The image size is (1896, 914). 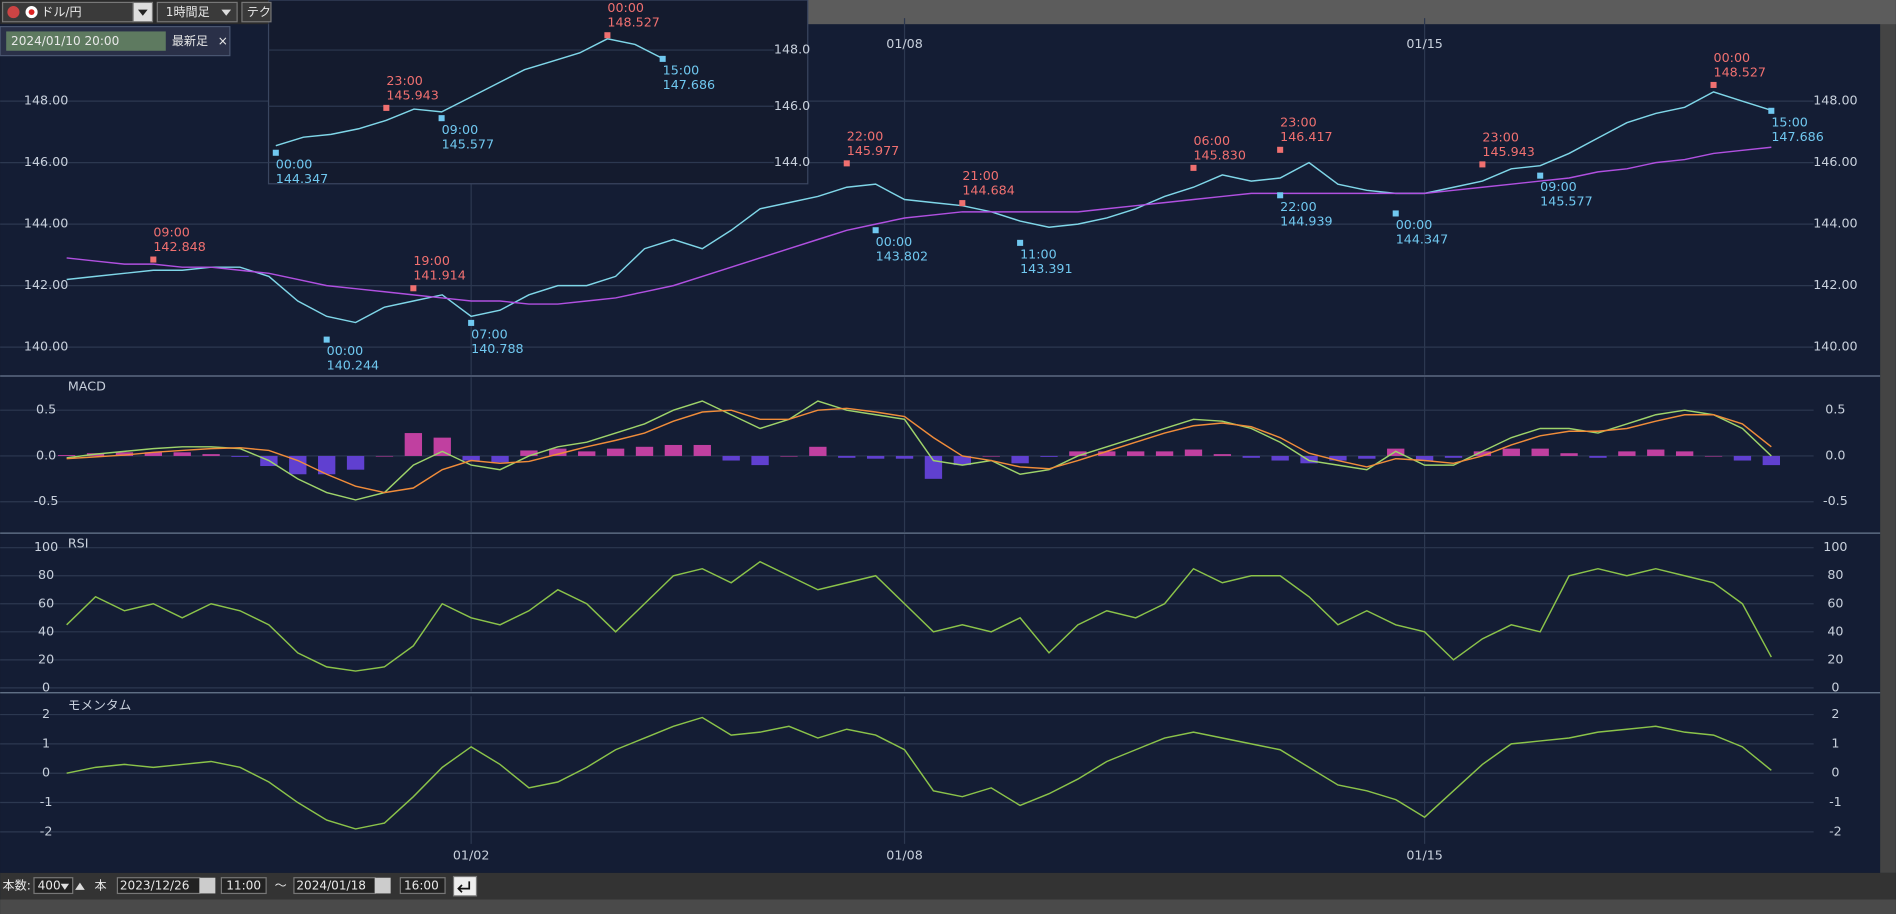 I want to click on low-value: 145.577, so click(x=1566, y=201).